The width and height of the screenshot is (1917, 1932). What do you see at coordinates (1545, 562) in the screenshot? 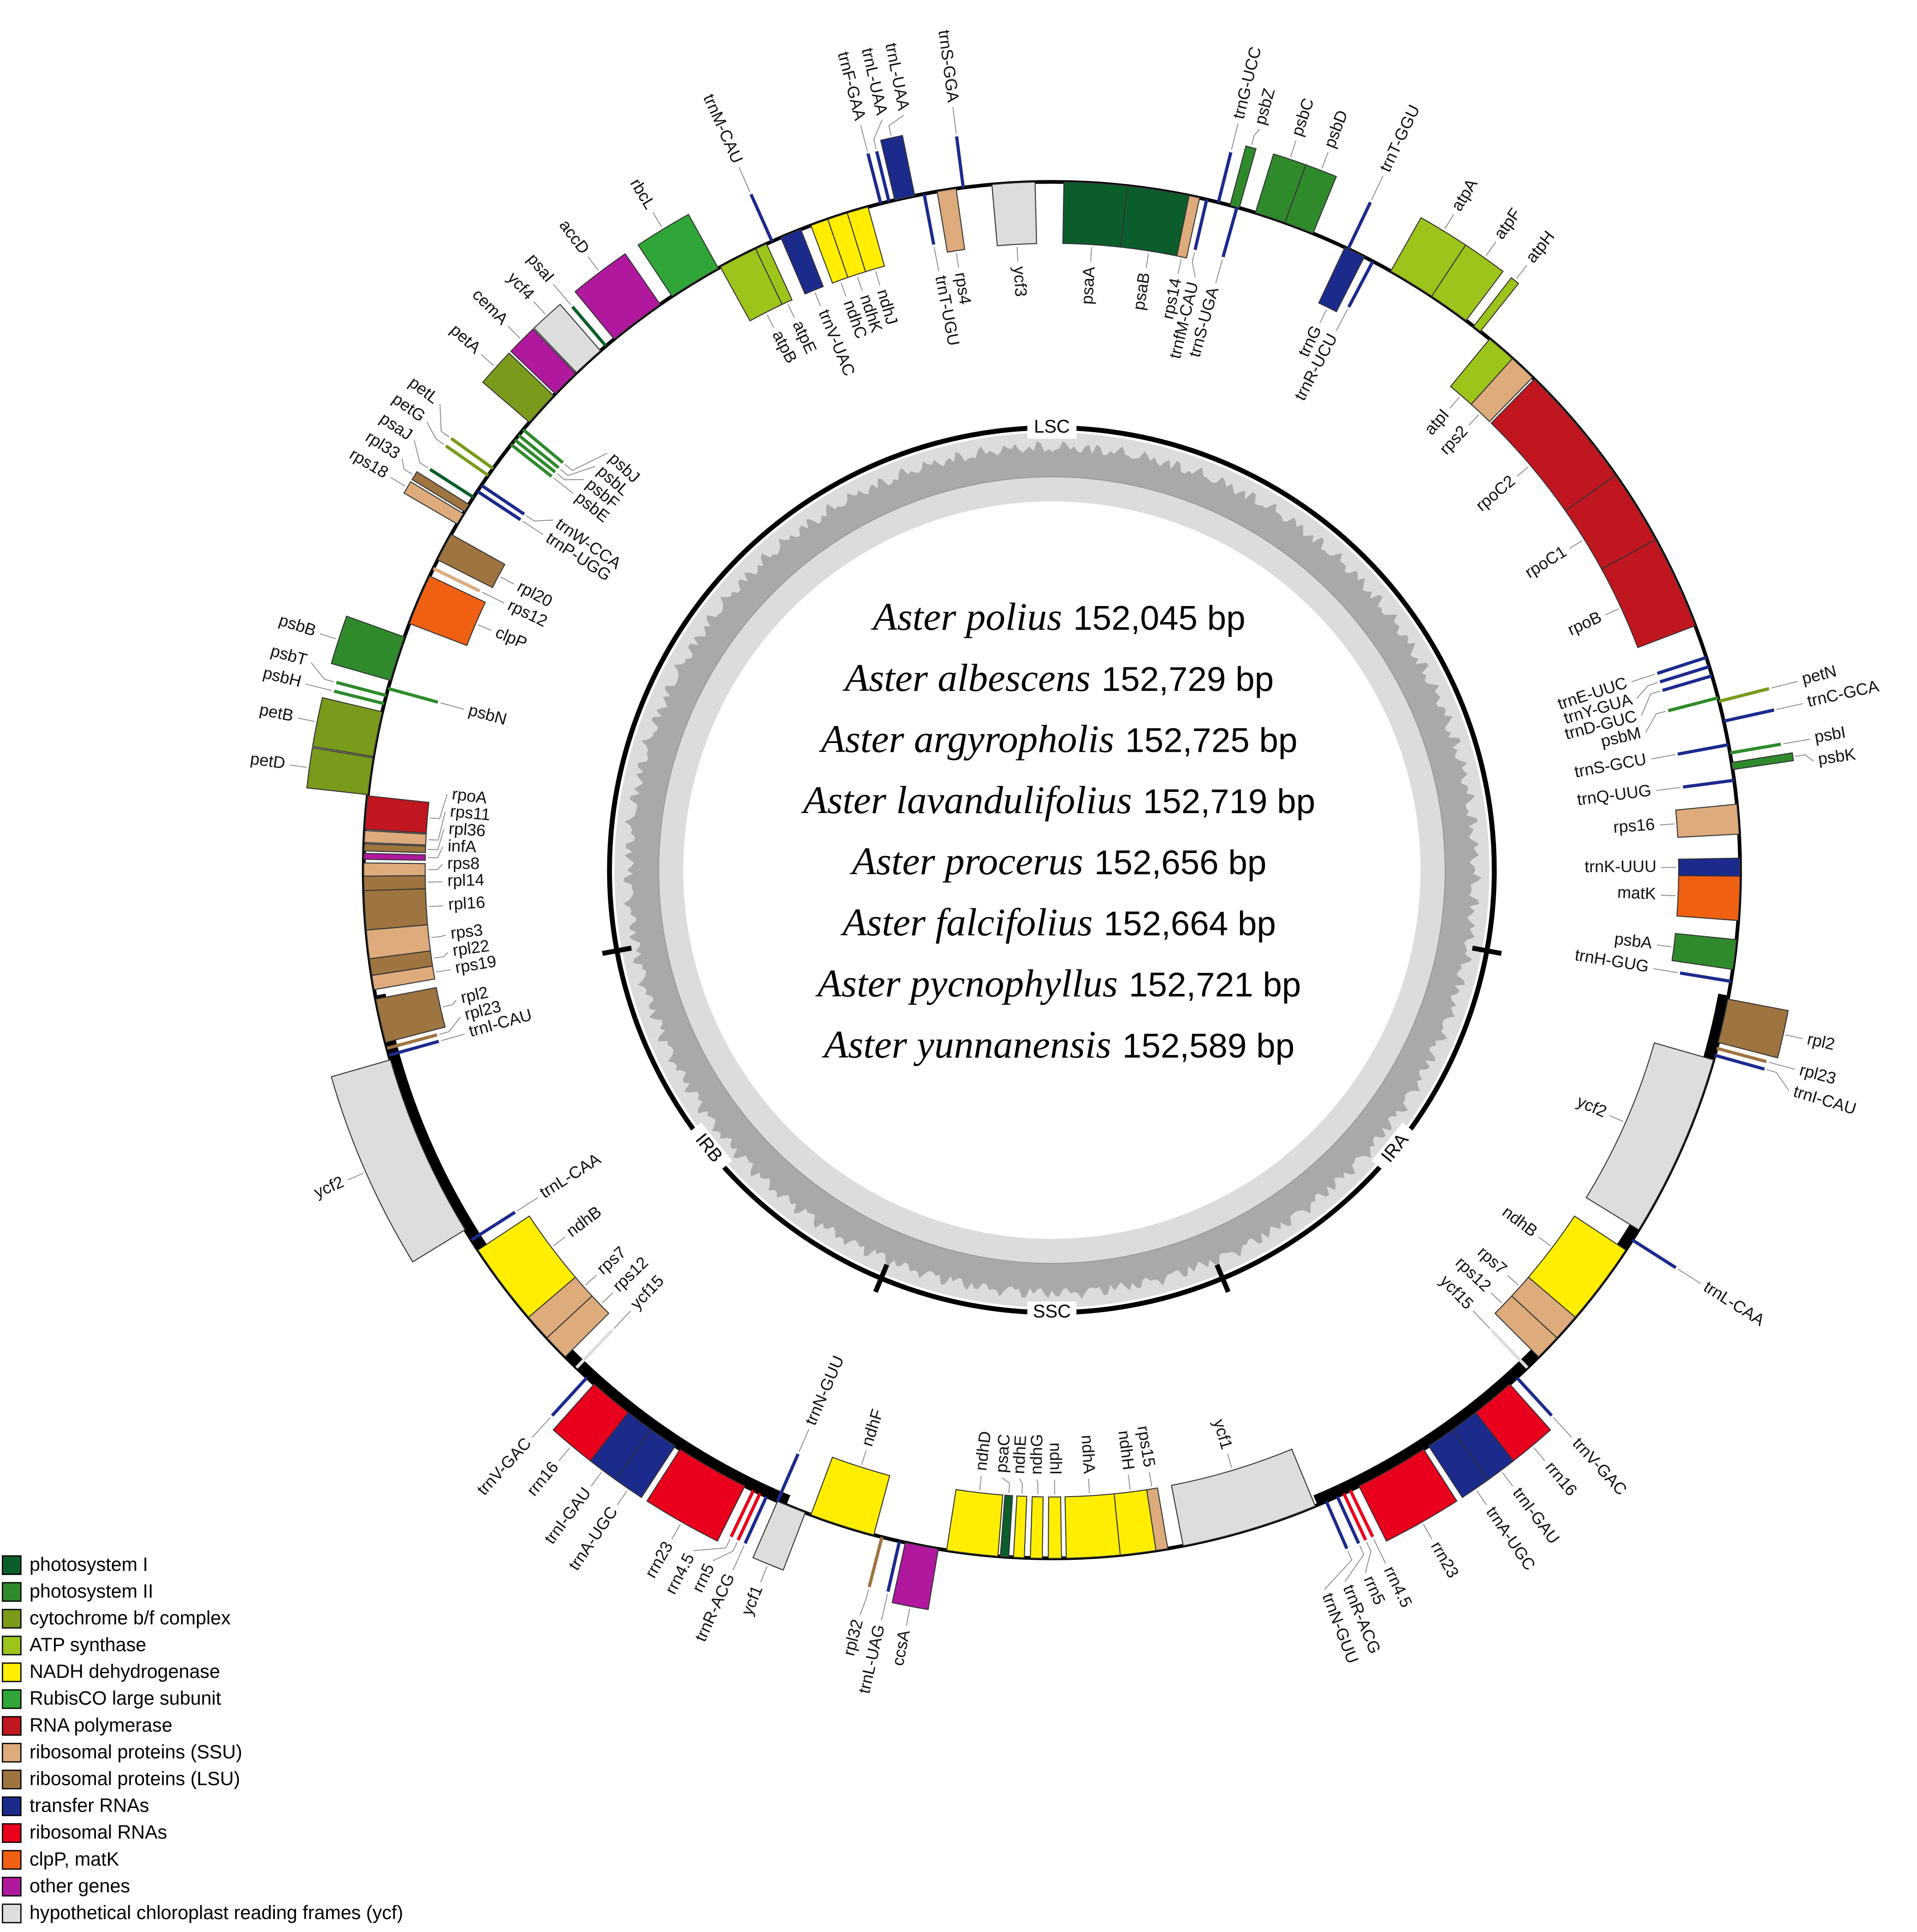
I see `gene-label: rpoC1` at bounding box center [1545, 562].